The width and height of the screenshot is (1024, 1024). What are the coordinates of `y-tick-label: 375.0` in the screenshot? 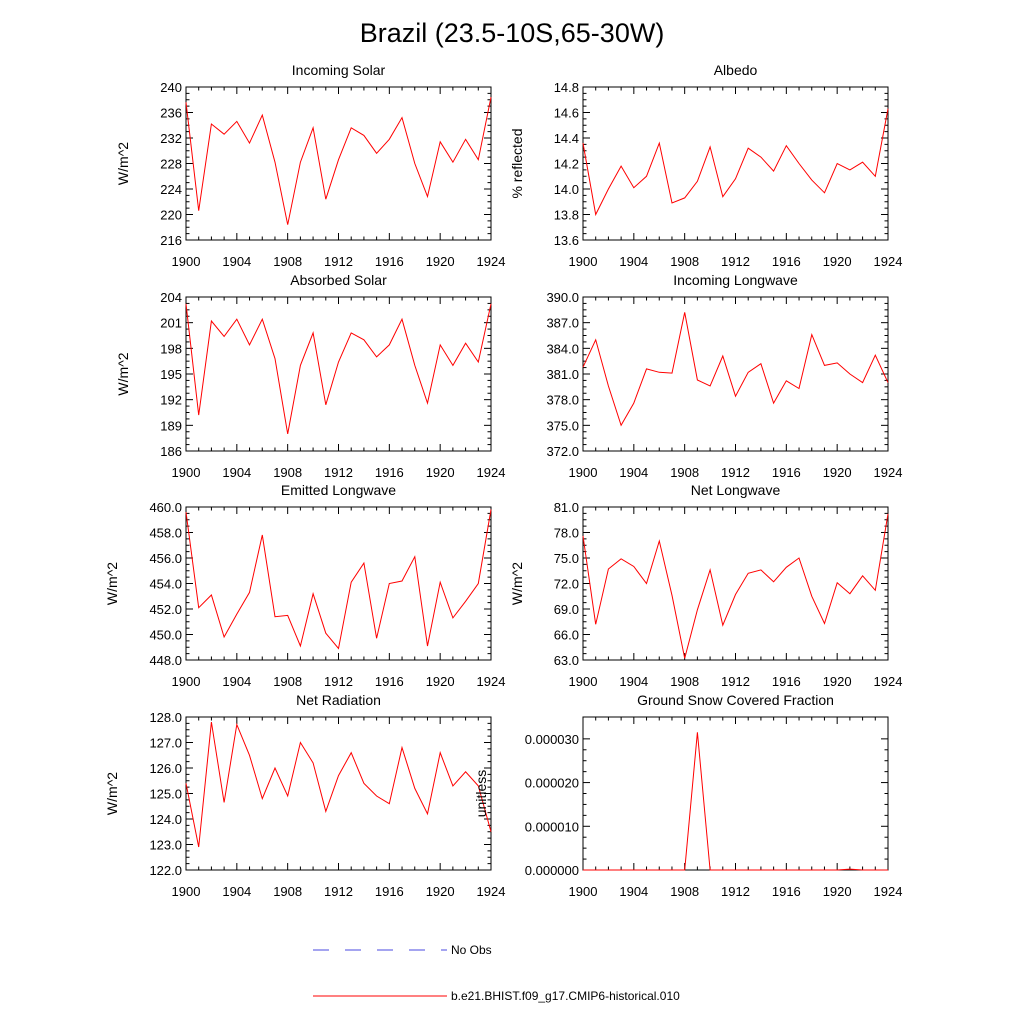 It's located at (562, 425).